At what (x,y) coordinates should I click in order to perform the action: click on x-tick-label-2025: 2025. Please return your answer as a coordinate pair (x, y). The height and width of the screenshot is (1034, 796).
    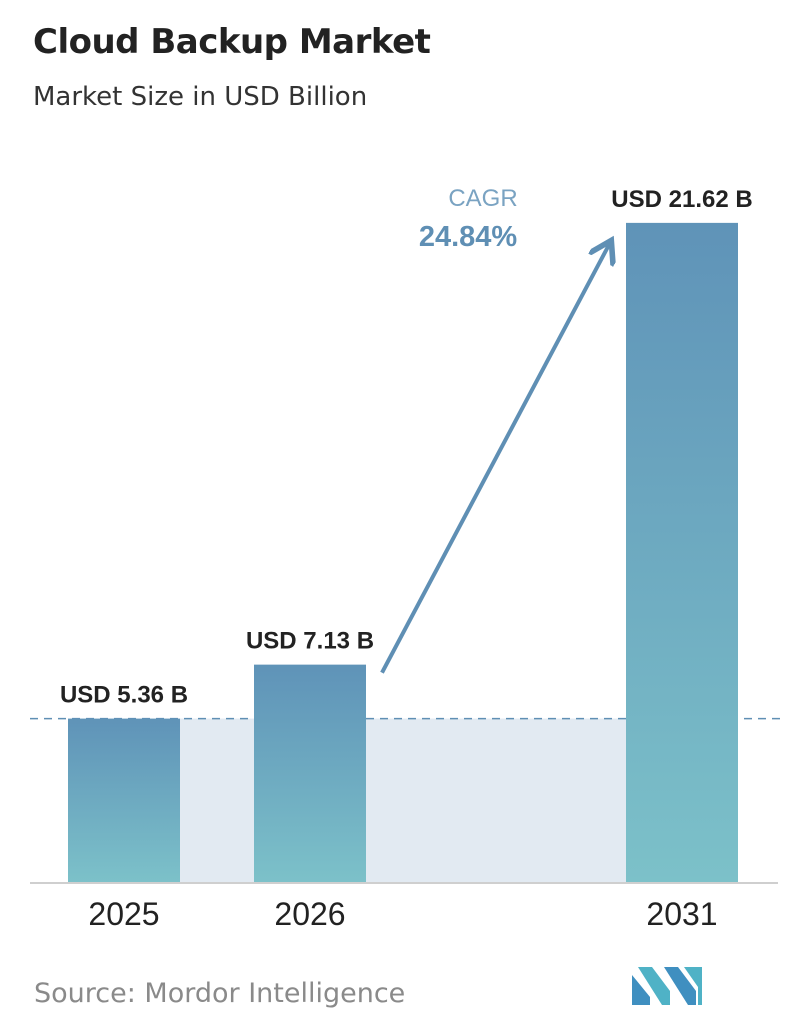
    Looking at the image, I should click on (123, 914).